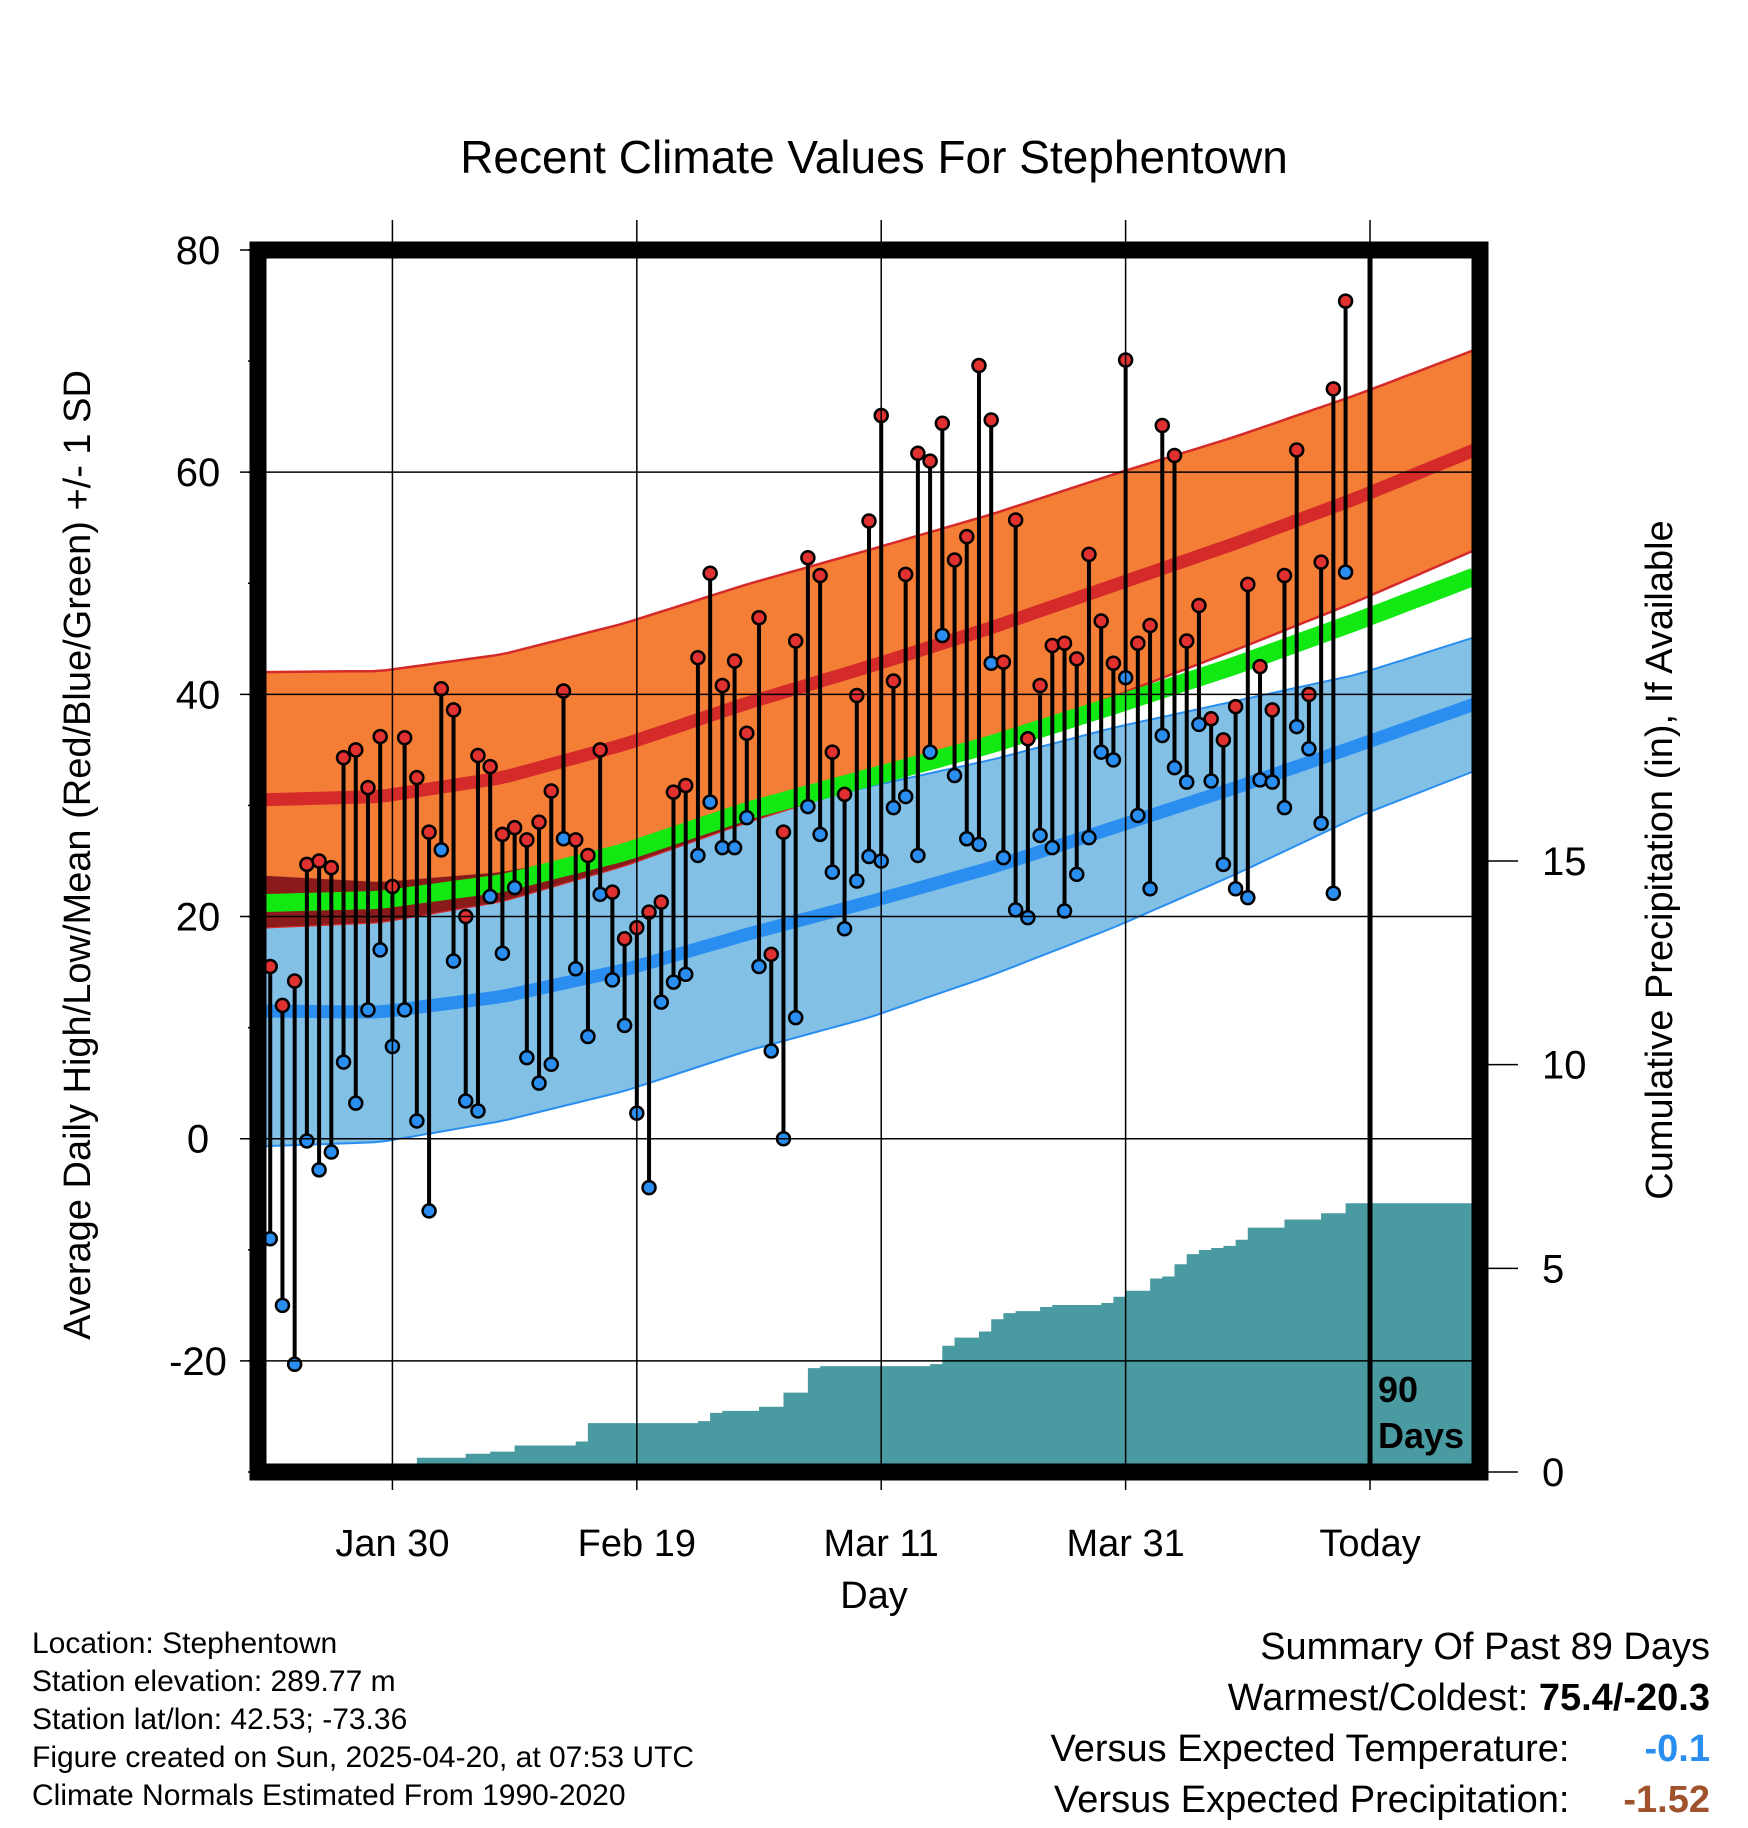  I want to click on temp-value: -0.1, so click(1677, 1749).